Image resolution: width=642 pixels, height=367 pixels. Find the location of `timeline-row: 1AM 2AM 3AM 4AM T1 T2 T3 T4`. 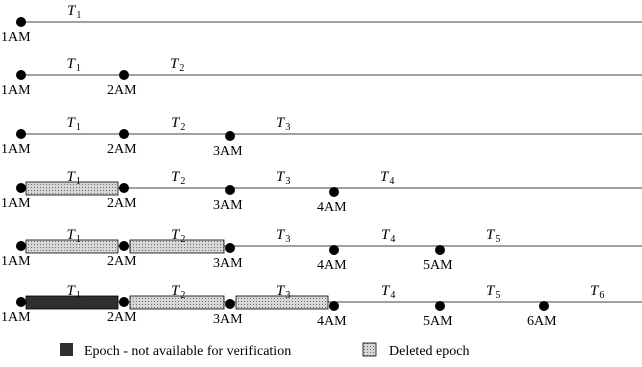

timeline-row: 1AM 2AM 3AM 4AM T1 T2 T3 T4 is located at coordinates (321, 192).